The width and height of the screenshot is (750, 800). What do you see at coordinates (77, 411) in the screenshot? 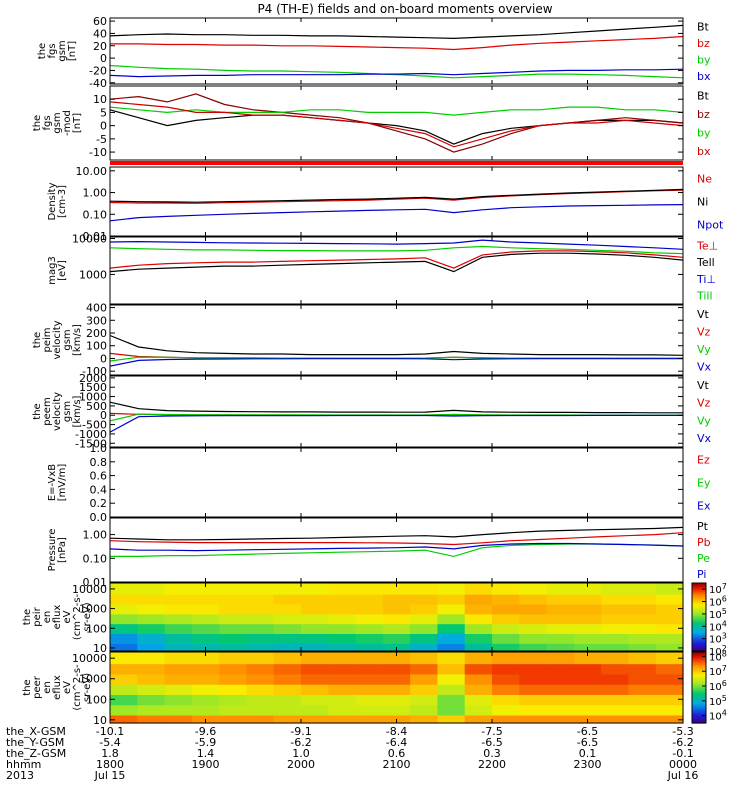
I see `y-axis-label: [km/s]` at bounding box center [77, 411].